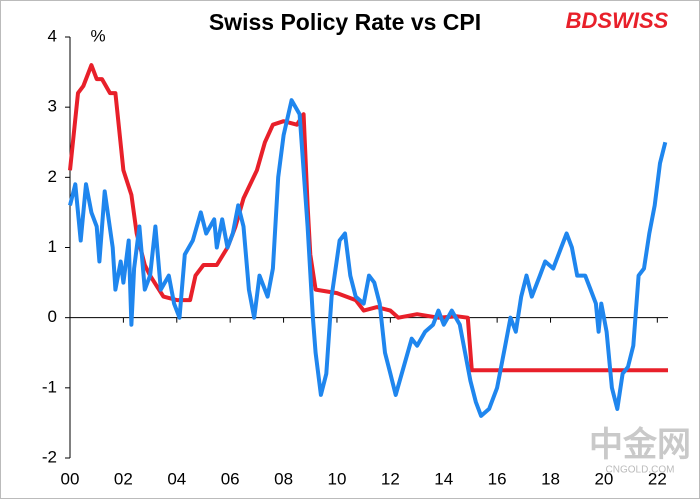 This screenshot has width=700, height=499. What do you see at coordinates (550, 478) in the screenshot?
I see `x-tick-label: 18` at bounding box center [550, 478].